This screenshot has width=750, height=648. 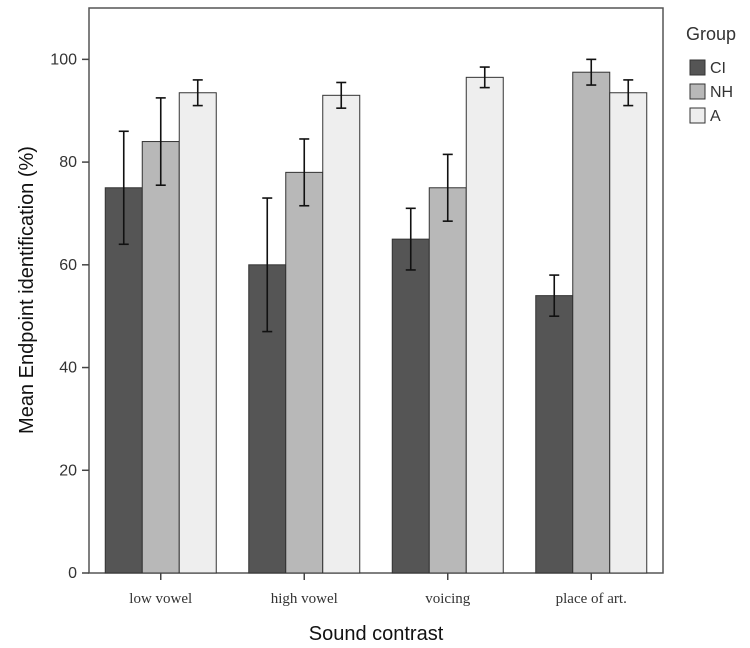 I want to click on y-tick-label: 0, so click(x=72, y=573).